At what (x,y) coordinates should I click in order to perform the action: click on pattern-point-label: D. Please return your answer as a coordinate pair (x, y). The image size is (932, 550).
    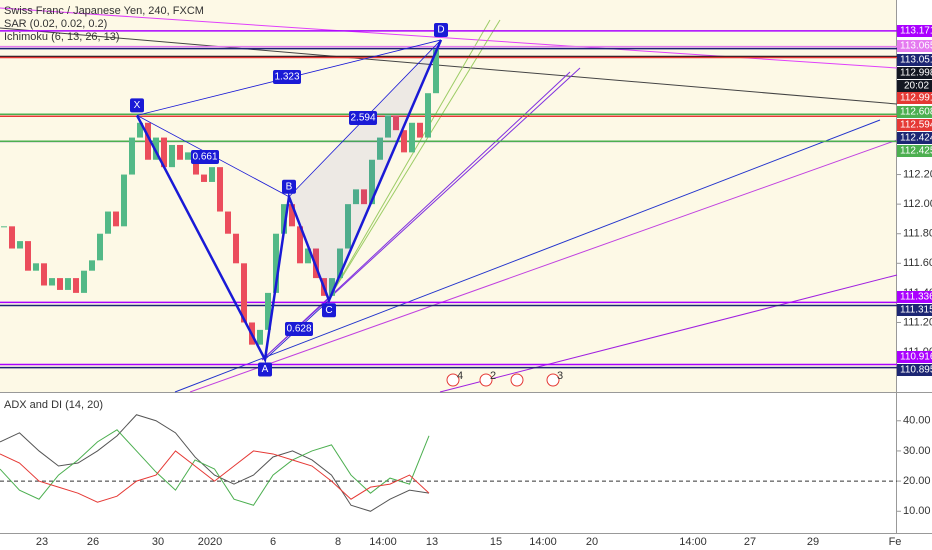
    Looking at the image, I should click on (440, 30).